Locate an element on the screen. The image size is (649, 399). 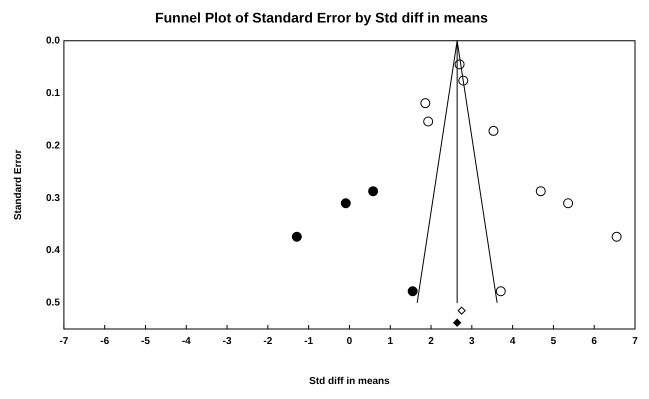
y-tick-label: 0.0 is located at coordinates (53, 41).